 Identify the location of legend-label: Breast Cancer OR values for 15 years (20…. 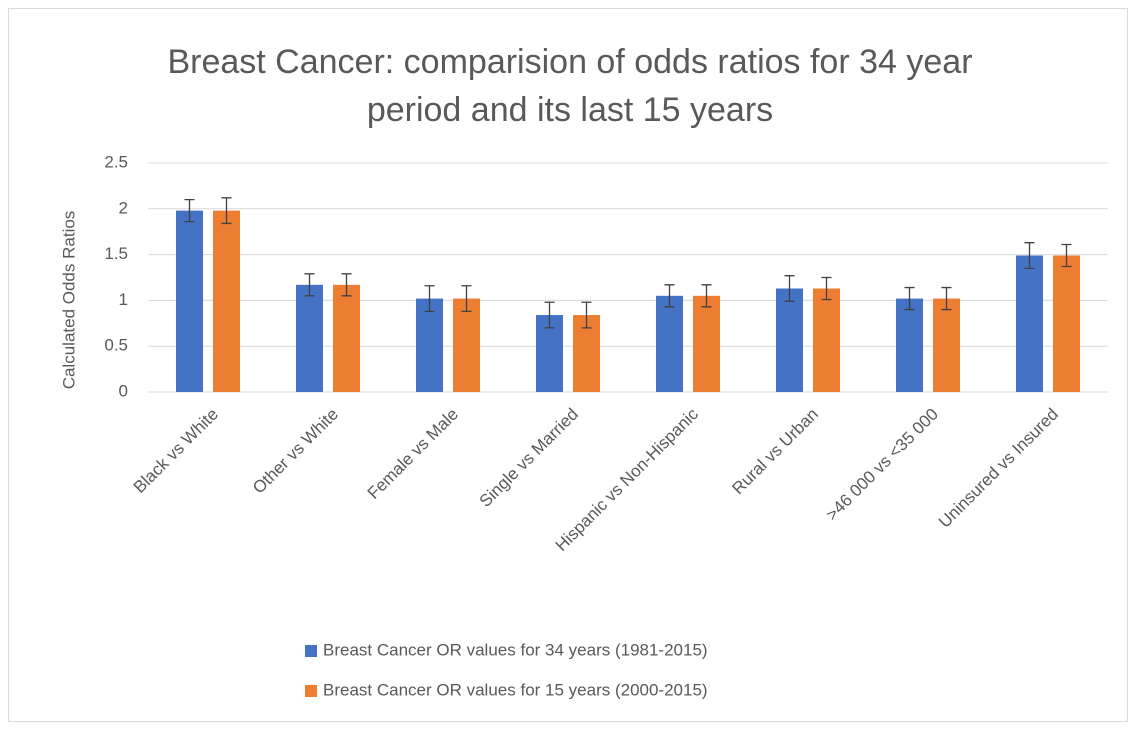
(515, 689).